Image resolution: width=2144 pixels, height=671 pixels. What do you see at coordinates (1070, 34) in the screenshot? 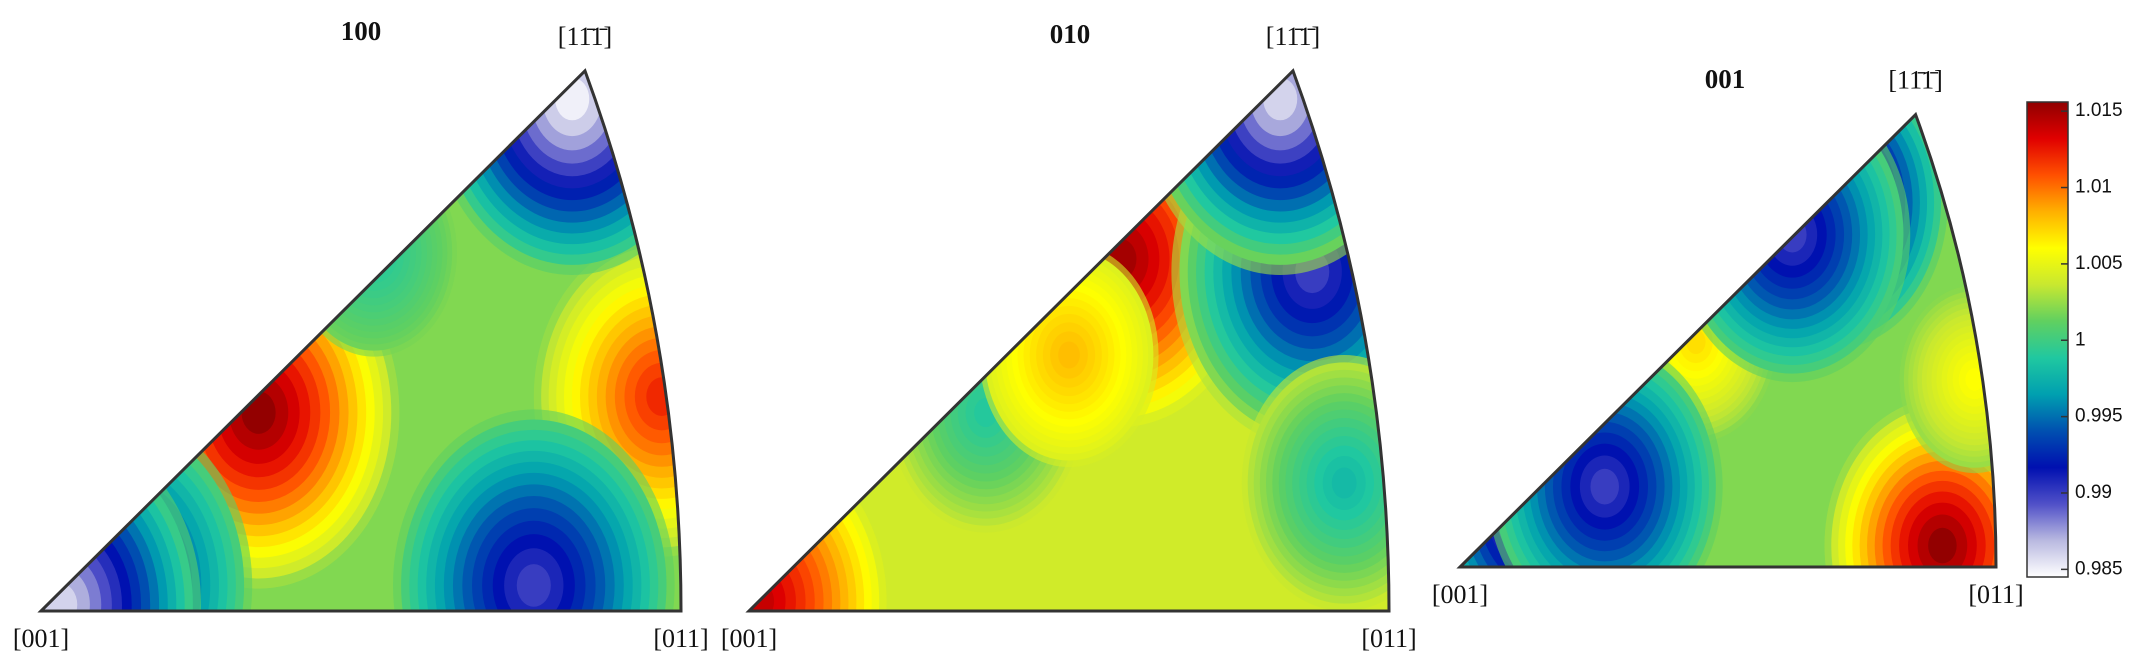
I see `panel-title: 010` at bounding box center [1070, 34].